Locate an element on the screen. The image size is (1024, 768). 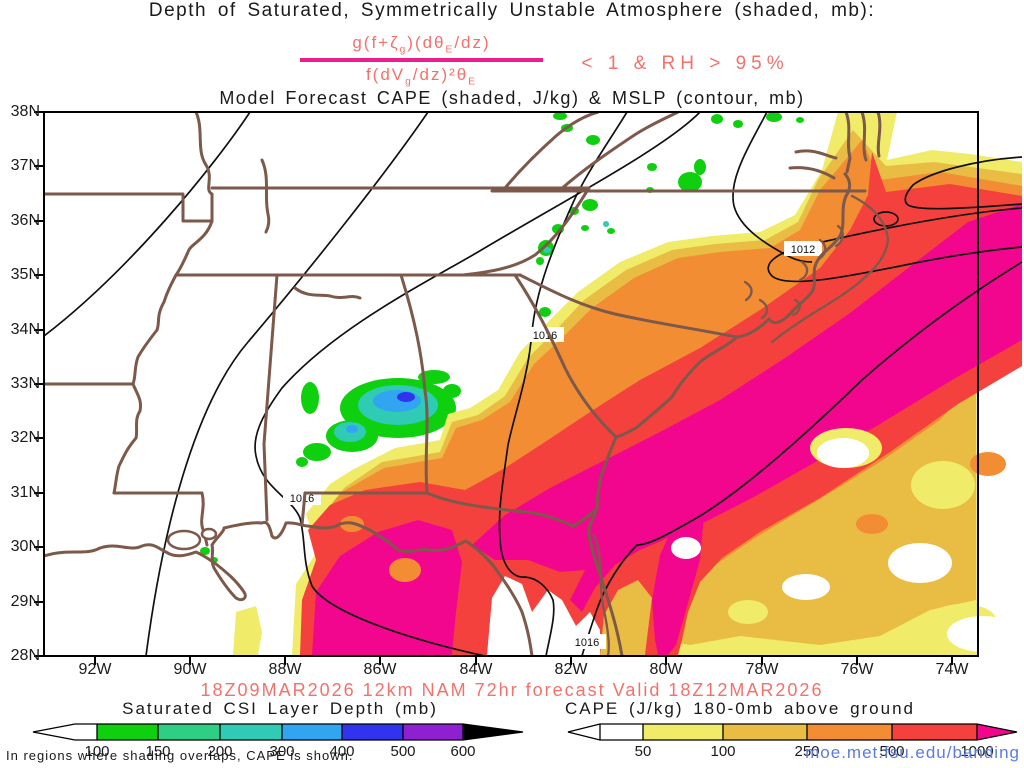
lon-label: 90W is located at coordinates (190, 669).